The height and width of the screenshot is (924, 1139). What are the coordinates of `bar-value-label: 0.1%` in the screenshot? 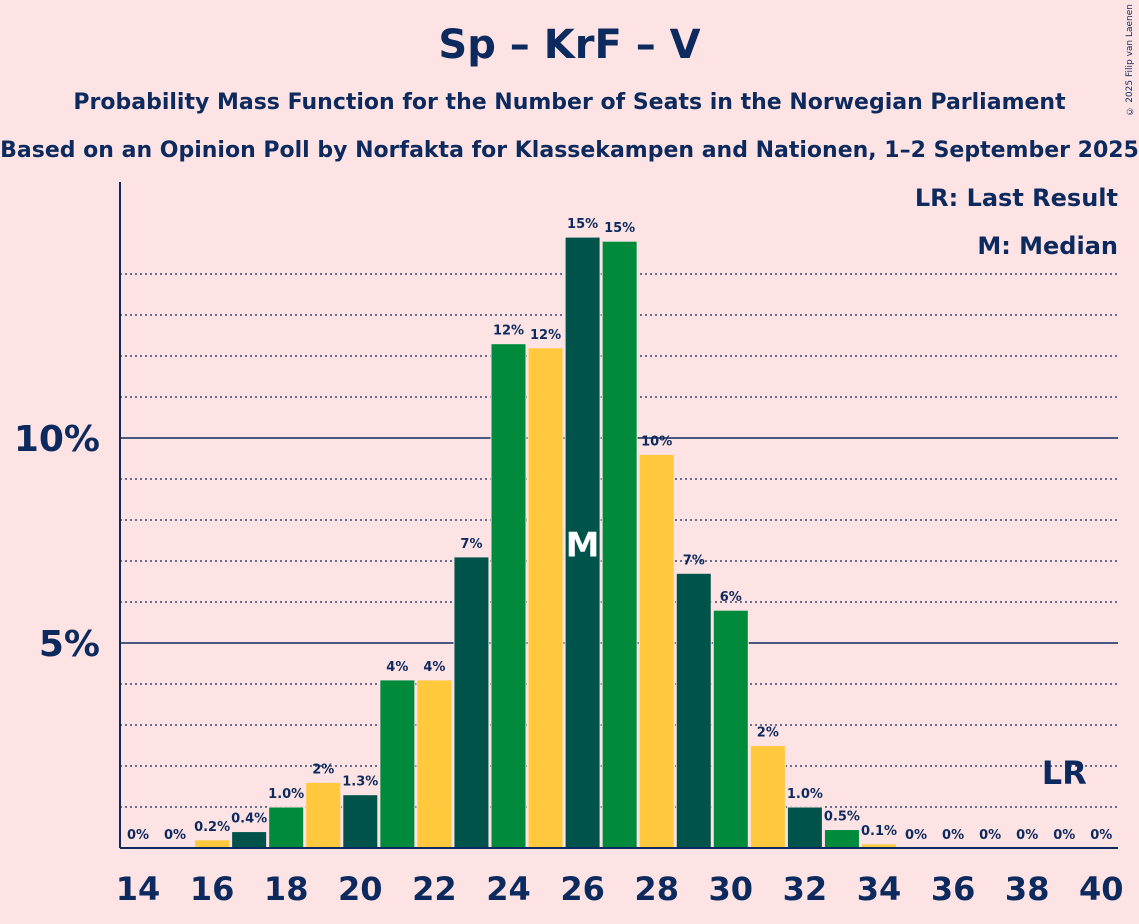 It's located at (879, 831).